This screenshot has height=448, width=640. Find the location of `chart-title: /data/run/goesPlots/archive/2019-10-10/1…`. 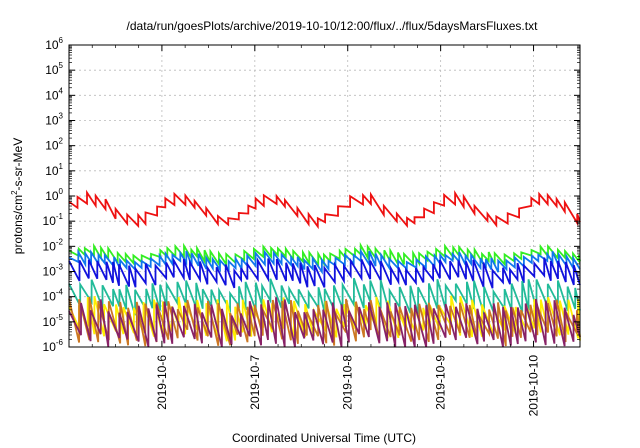

chart-title: /data/run/goesPlots/archive/2019-10-10/1… is located at coordinates (333, 26).